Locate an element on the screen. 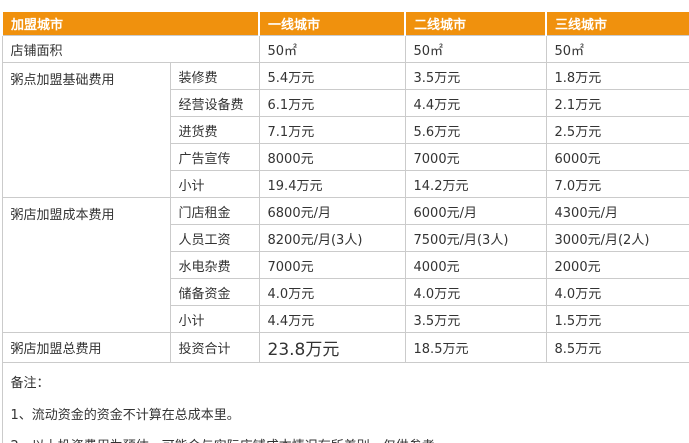 Image resolution: width=689 pixels, height=443 pixels. value-cell: 1.8万元 is located at coordinates (617, 76).